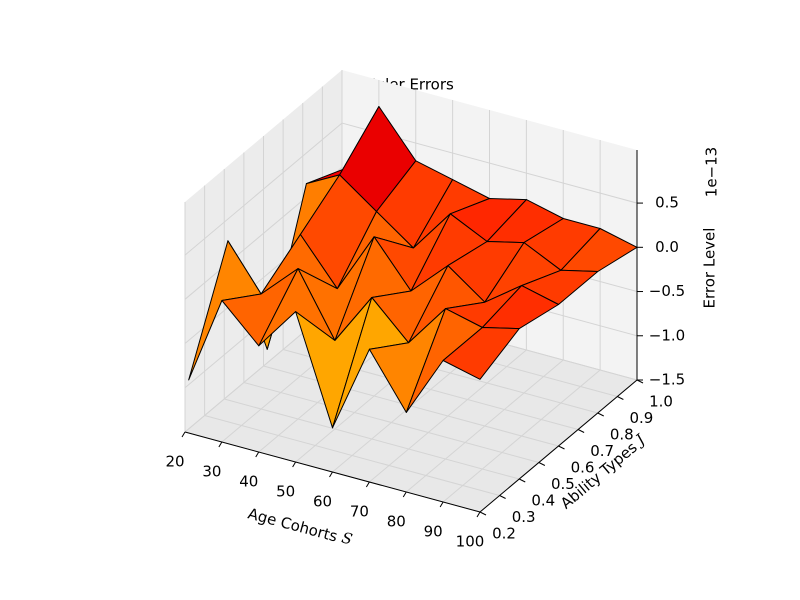  What do you see at coordinates (712, 172) in the screenshot?
I see `z-offset-label: 1e−13` at bounding box center [712, 172].